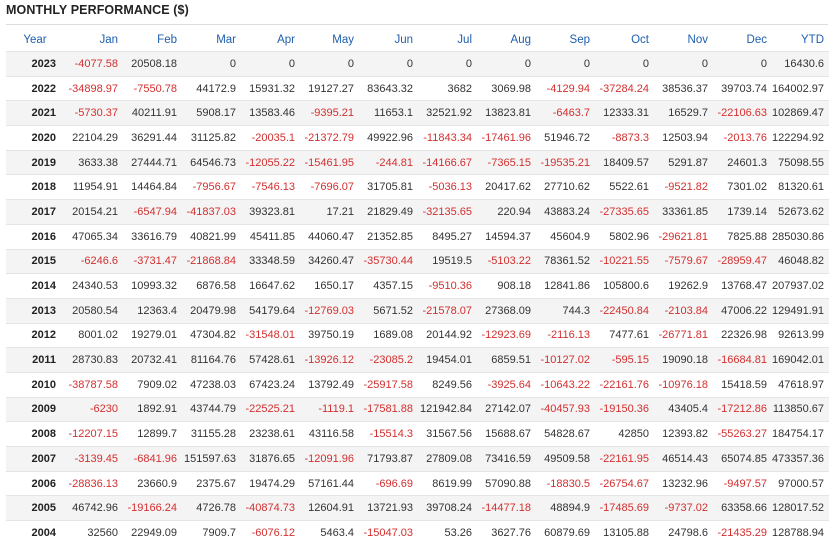 Image resolution: width=836 pixels, height=545 pixels. Describe the element at coordinates (565, 236) in the screenshot. I see `month-cell: 45604.9` at that location.